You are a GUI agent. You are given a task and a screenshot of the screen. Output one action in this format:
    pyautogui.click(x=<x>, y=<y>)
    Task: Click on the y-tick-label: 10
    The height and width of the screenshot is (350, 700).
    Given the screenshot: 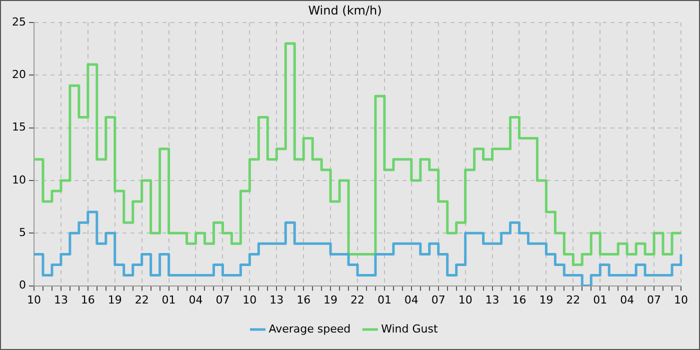 What is the action you would take?
    pyautogui.click(x=19, y=179)
    